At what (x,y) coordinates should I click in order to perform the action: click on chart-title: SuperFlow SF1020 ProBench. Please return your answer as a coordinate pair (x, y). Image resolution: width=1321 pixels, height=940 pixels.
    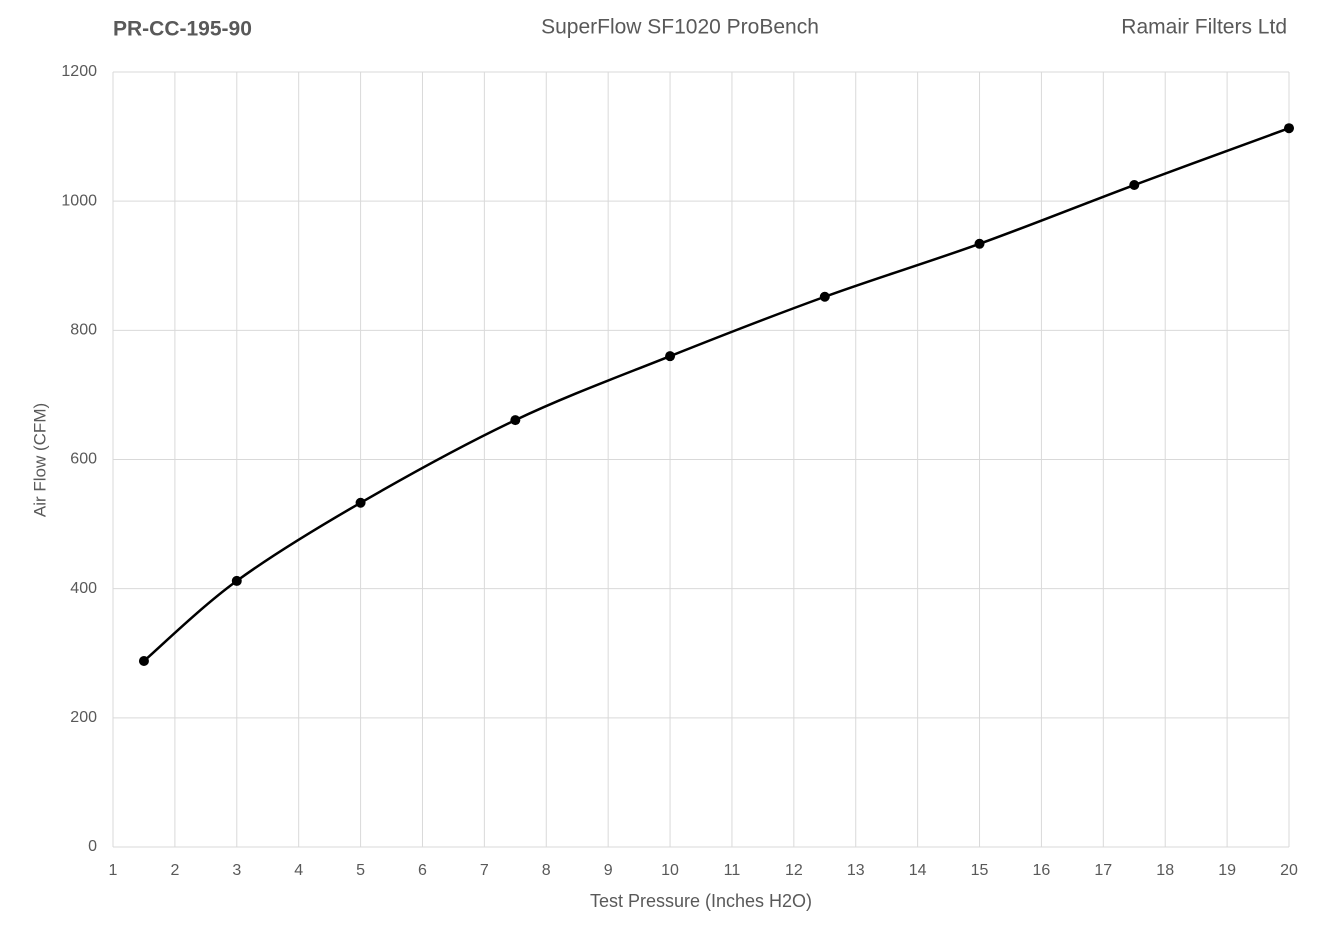
    Looking at the image, I should click on (680, 27).